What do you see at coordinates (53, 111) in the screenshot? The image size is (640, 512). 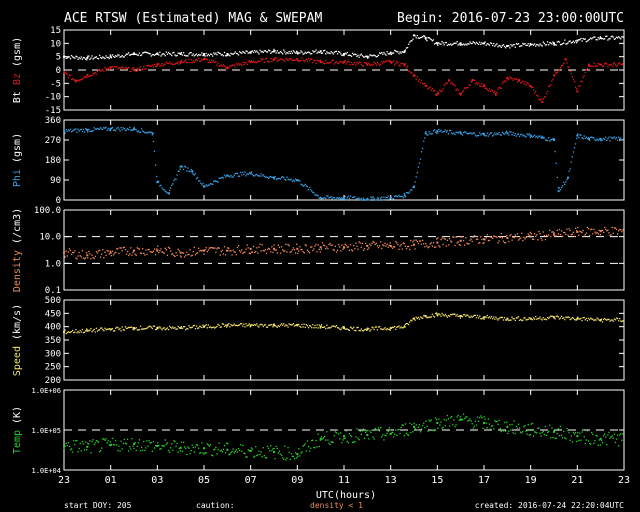 I see `y-tick-label-mag: -15` at bounding box center [53, 111].